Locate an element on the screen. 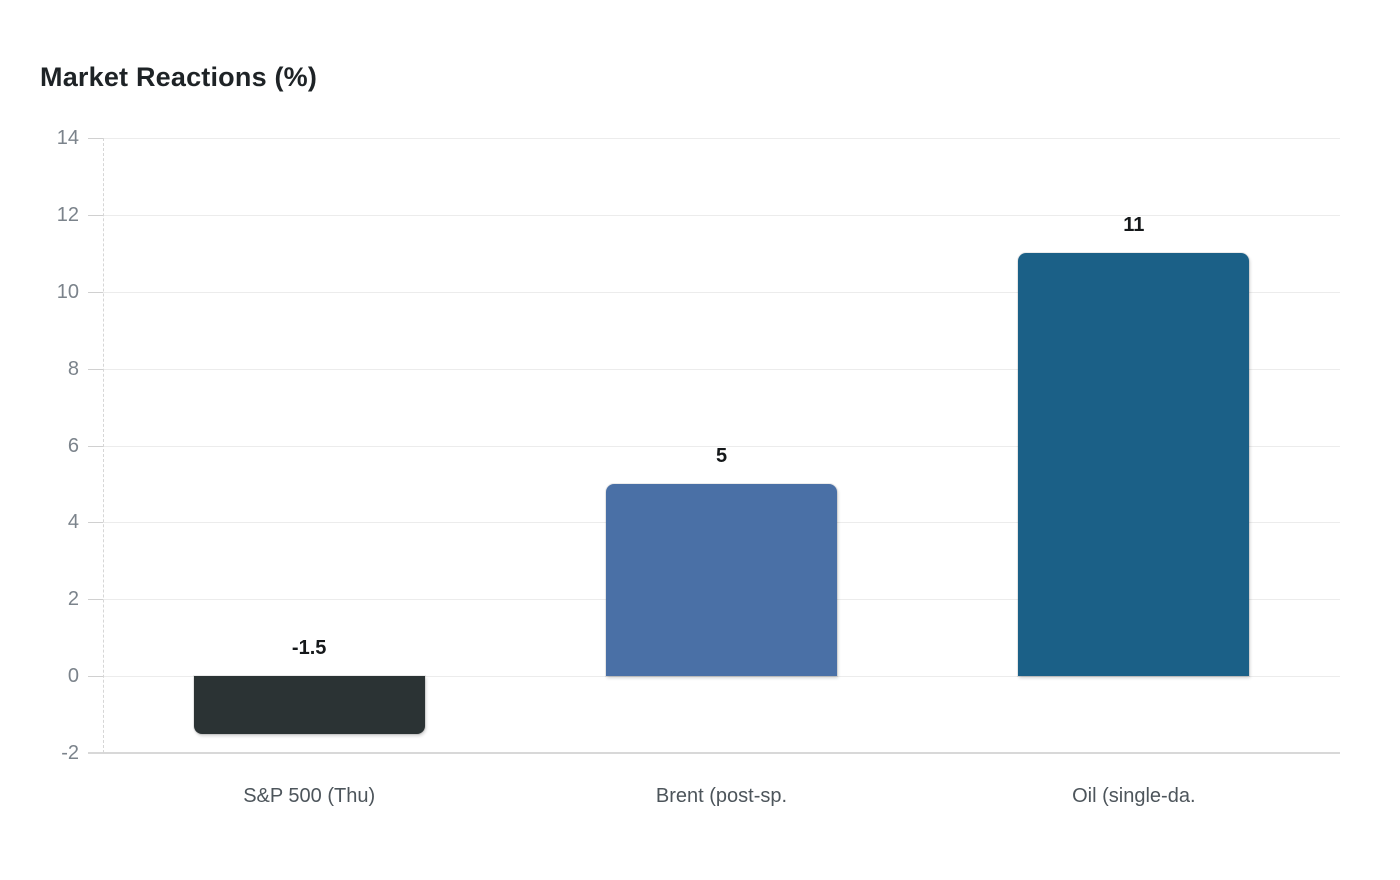 This screenshot has width=1400, height=880. y-tick-label: 0 is located at coordinates (73, 676).